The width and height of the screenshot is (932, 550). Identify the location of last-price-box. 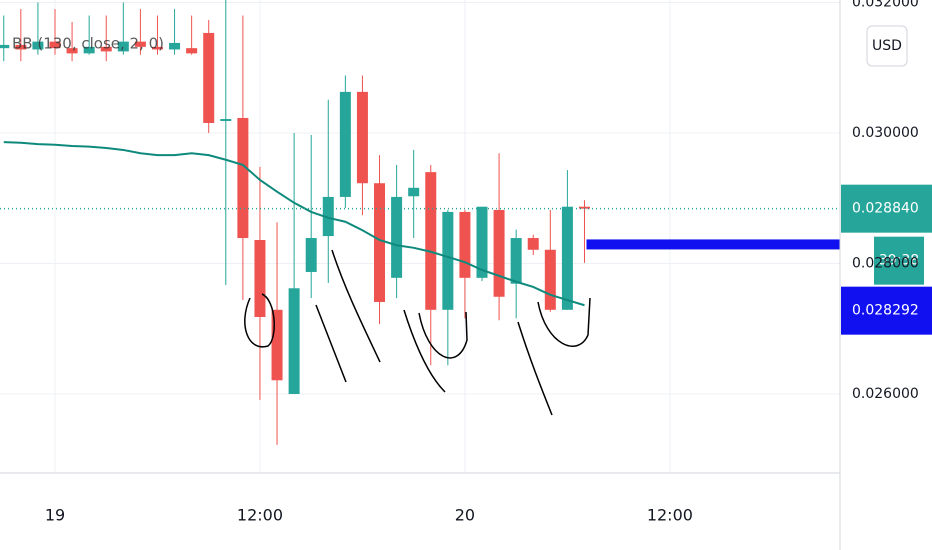
(886, 208).